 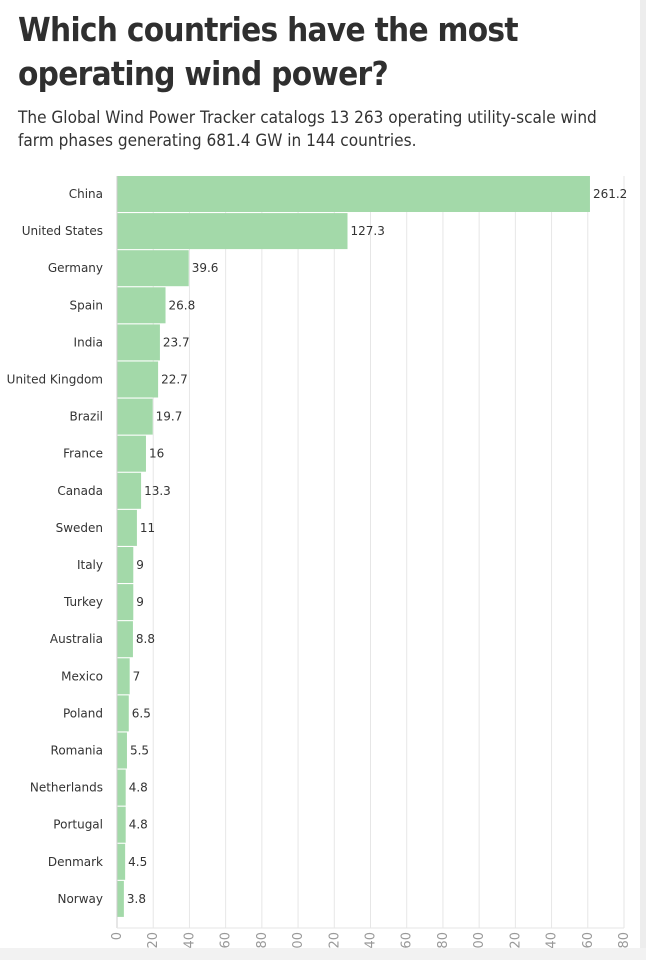 What do you see at coordinates (83, 602) in the screenshot?
I see `category-label: Turkey` at bounding box center [83, 602].